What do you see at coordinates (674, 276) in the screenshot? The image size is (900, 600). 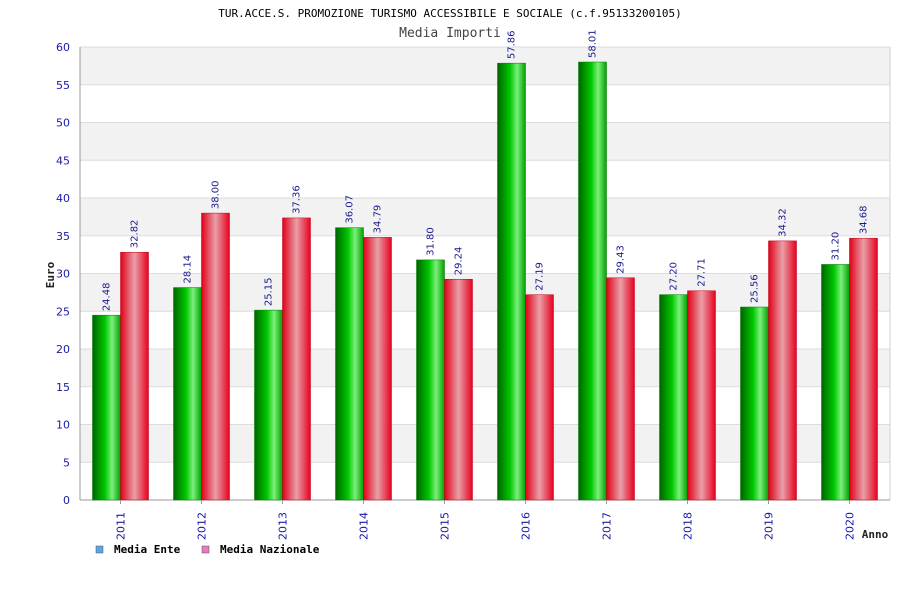 I see `data-label: 27.20` at bounding box center [674, 276].